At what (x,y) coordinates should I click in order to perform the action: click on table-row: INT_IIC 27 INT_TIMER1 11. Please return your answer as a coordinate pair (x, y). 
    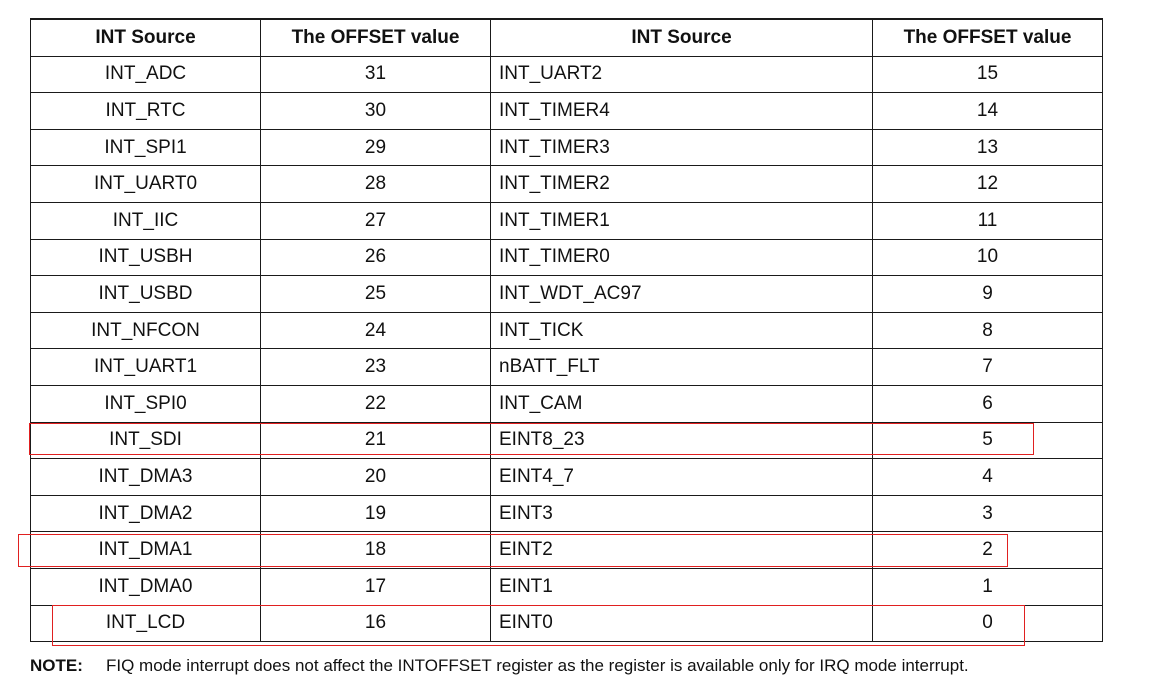
    Looking at the image, I should click on (566, 220).